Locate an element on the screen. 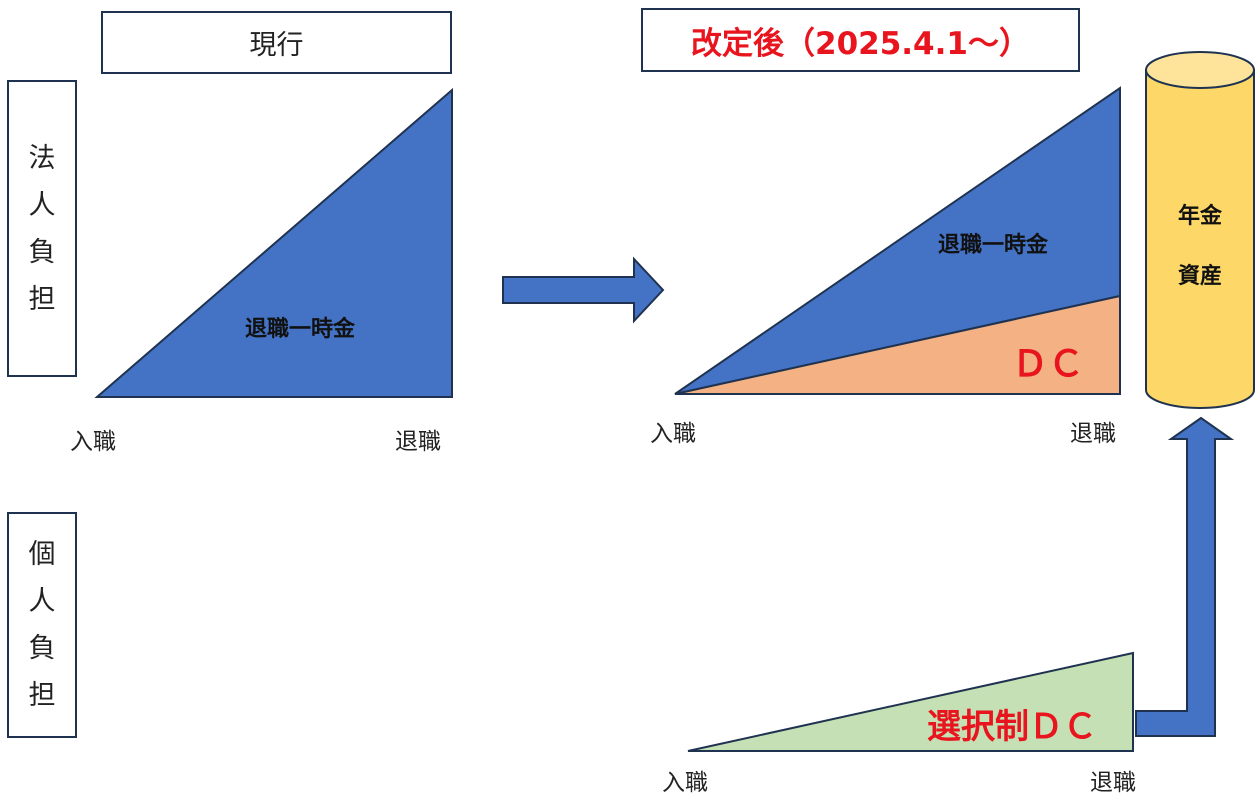 The height and width of the screenshot is (797, 1258). current-retire-label: 退職 is located at coordinates (418, 442).